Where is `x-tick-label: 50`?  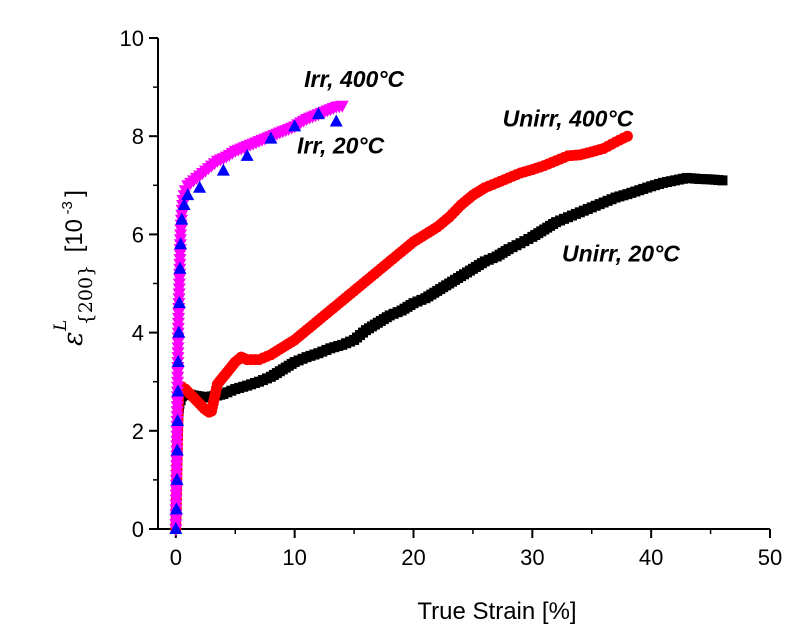 x-tick-label: 50 is located at coordinates (770, 557).